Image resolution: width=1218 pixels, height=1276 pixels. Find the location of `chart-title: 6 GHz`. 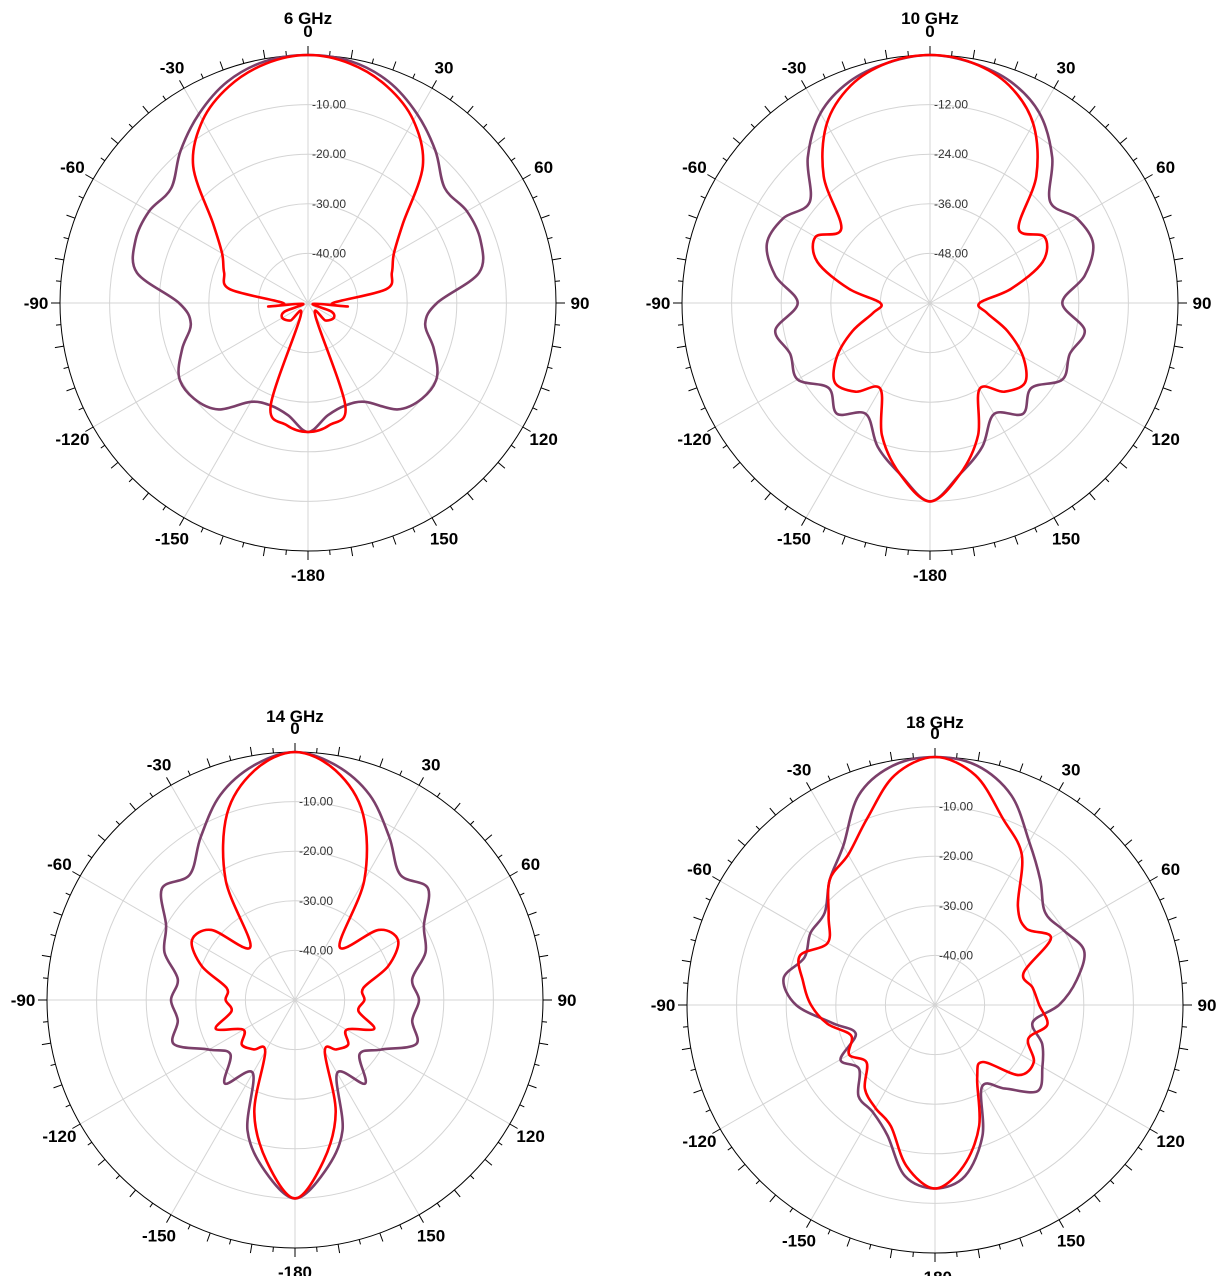

chart-title: 6 GHz is located at coordinates (308, 18).